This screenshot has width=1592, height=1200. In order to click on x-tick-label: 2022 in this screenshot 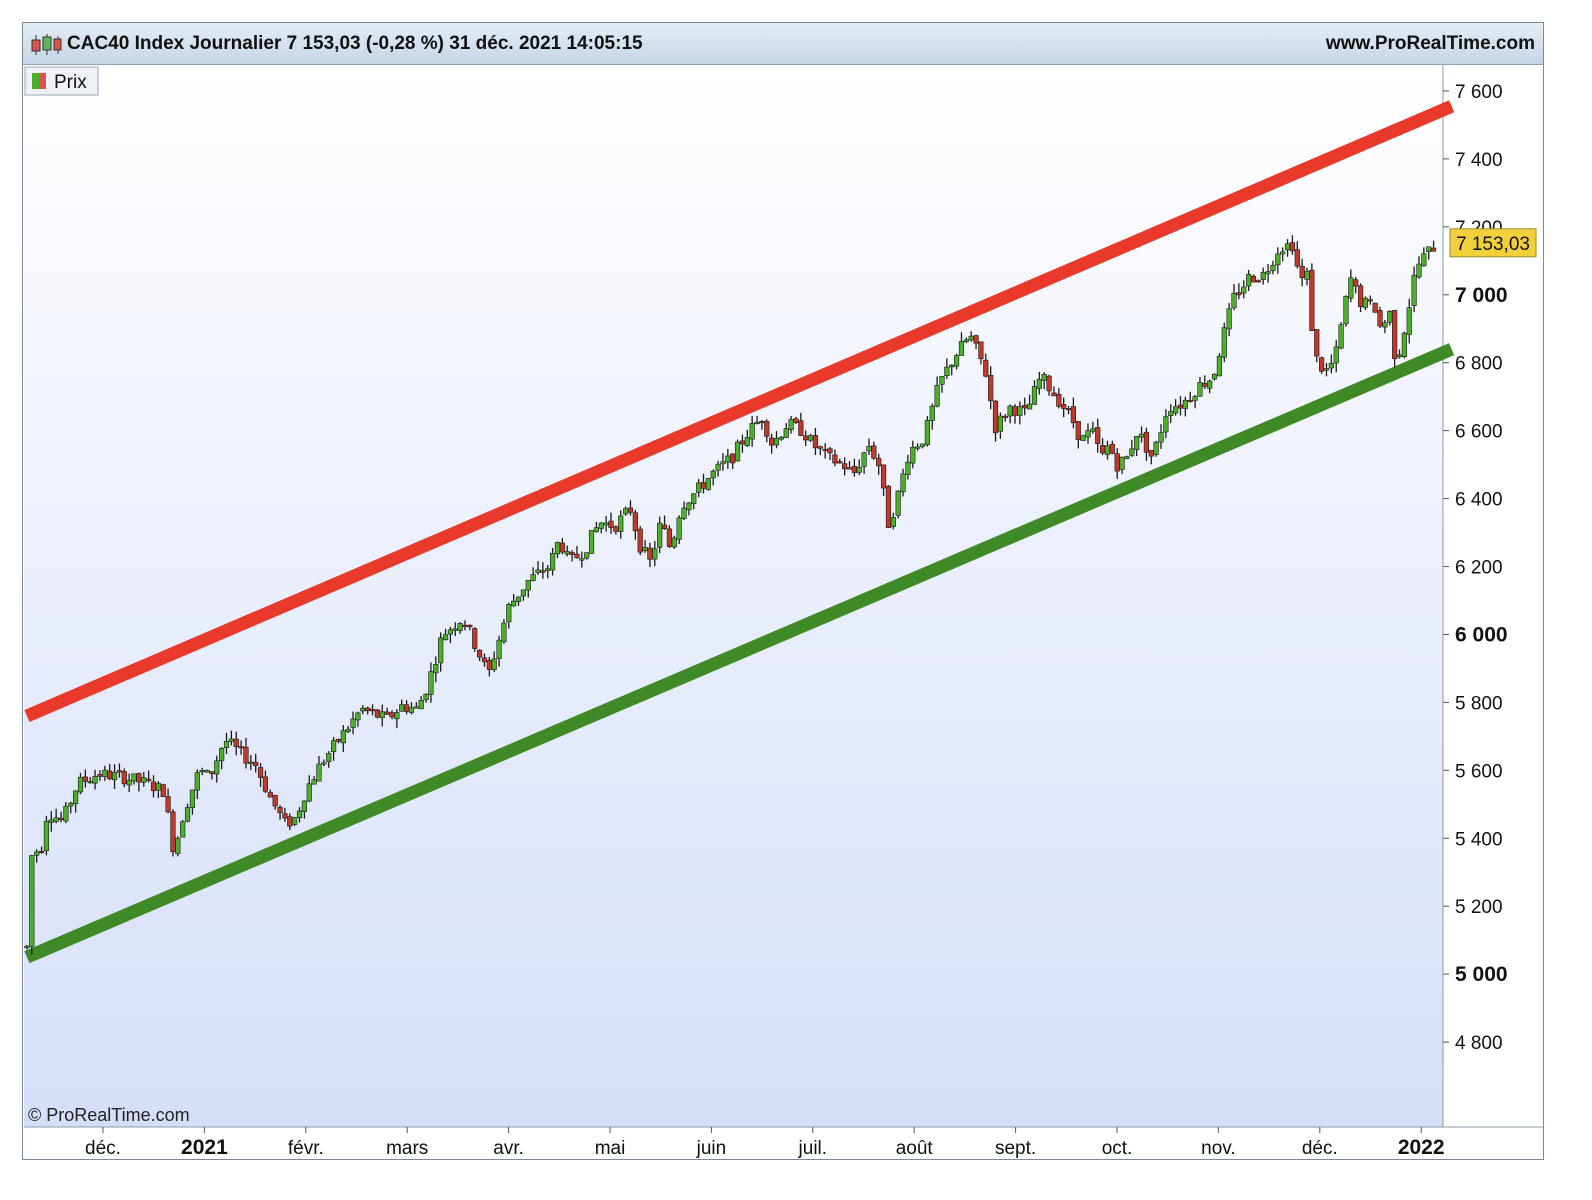, I will do `click(1421, 1147)`.